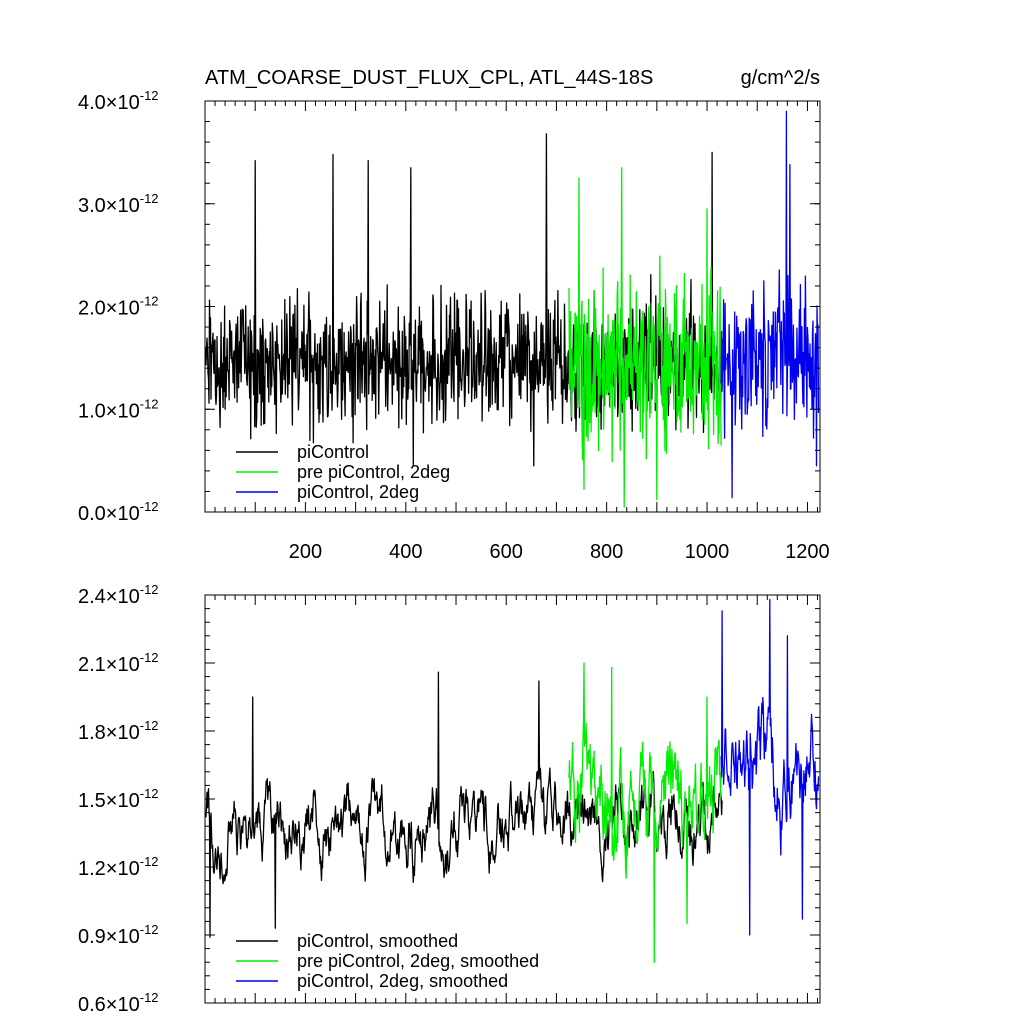  What do you see at coordinates (377, 941) in the screenshot?
I see `legend-label: piControl, smoothed` at bounding box center [377, 941].